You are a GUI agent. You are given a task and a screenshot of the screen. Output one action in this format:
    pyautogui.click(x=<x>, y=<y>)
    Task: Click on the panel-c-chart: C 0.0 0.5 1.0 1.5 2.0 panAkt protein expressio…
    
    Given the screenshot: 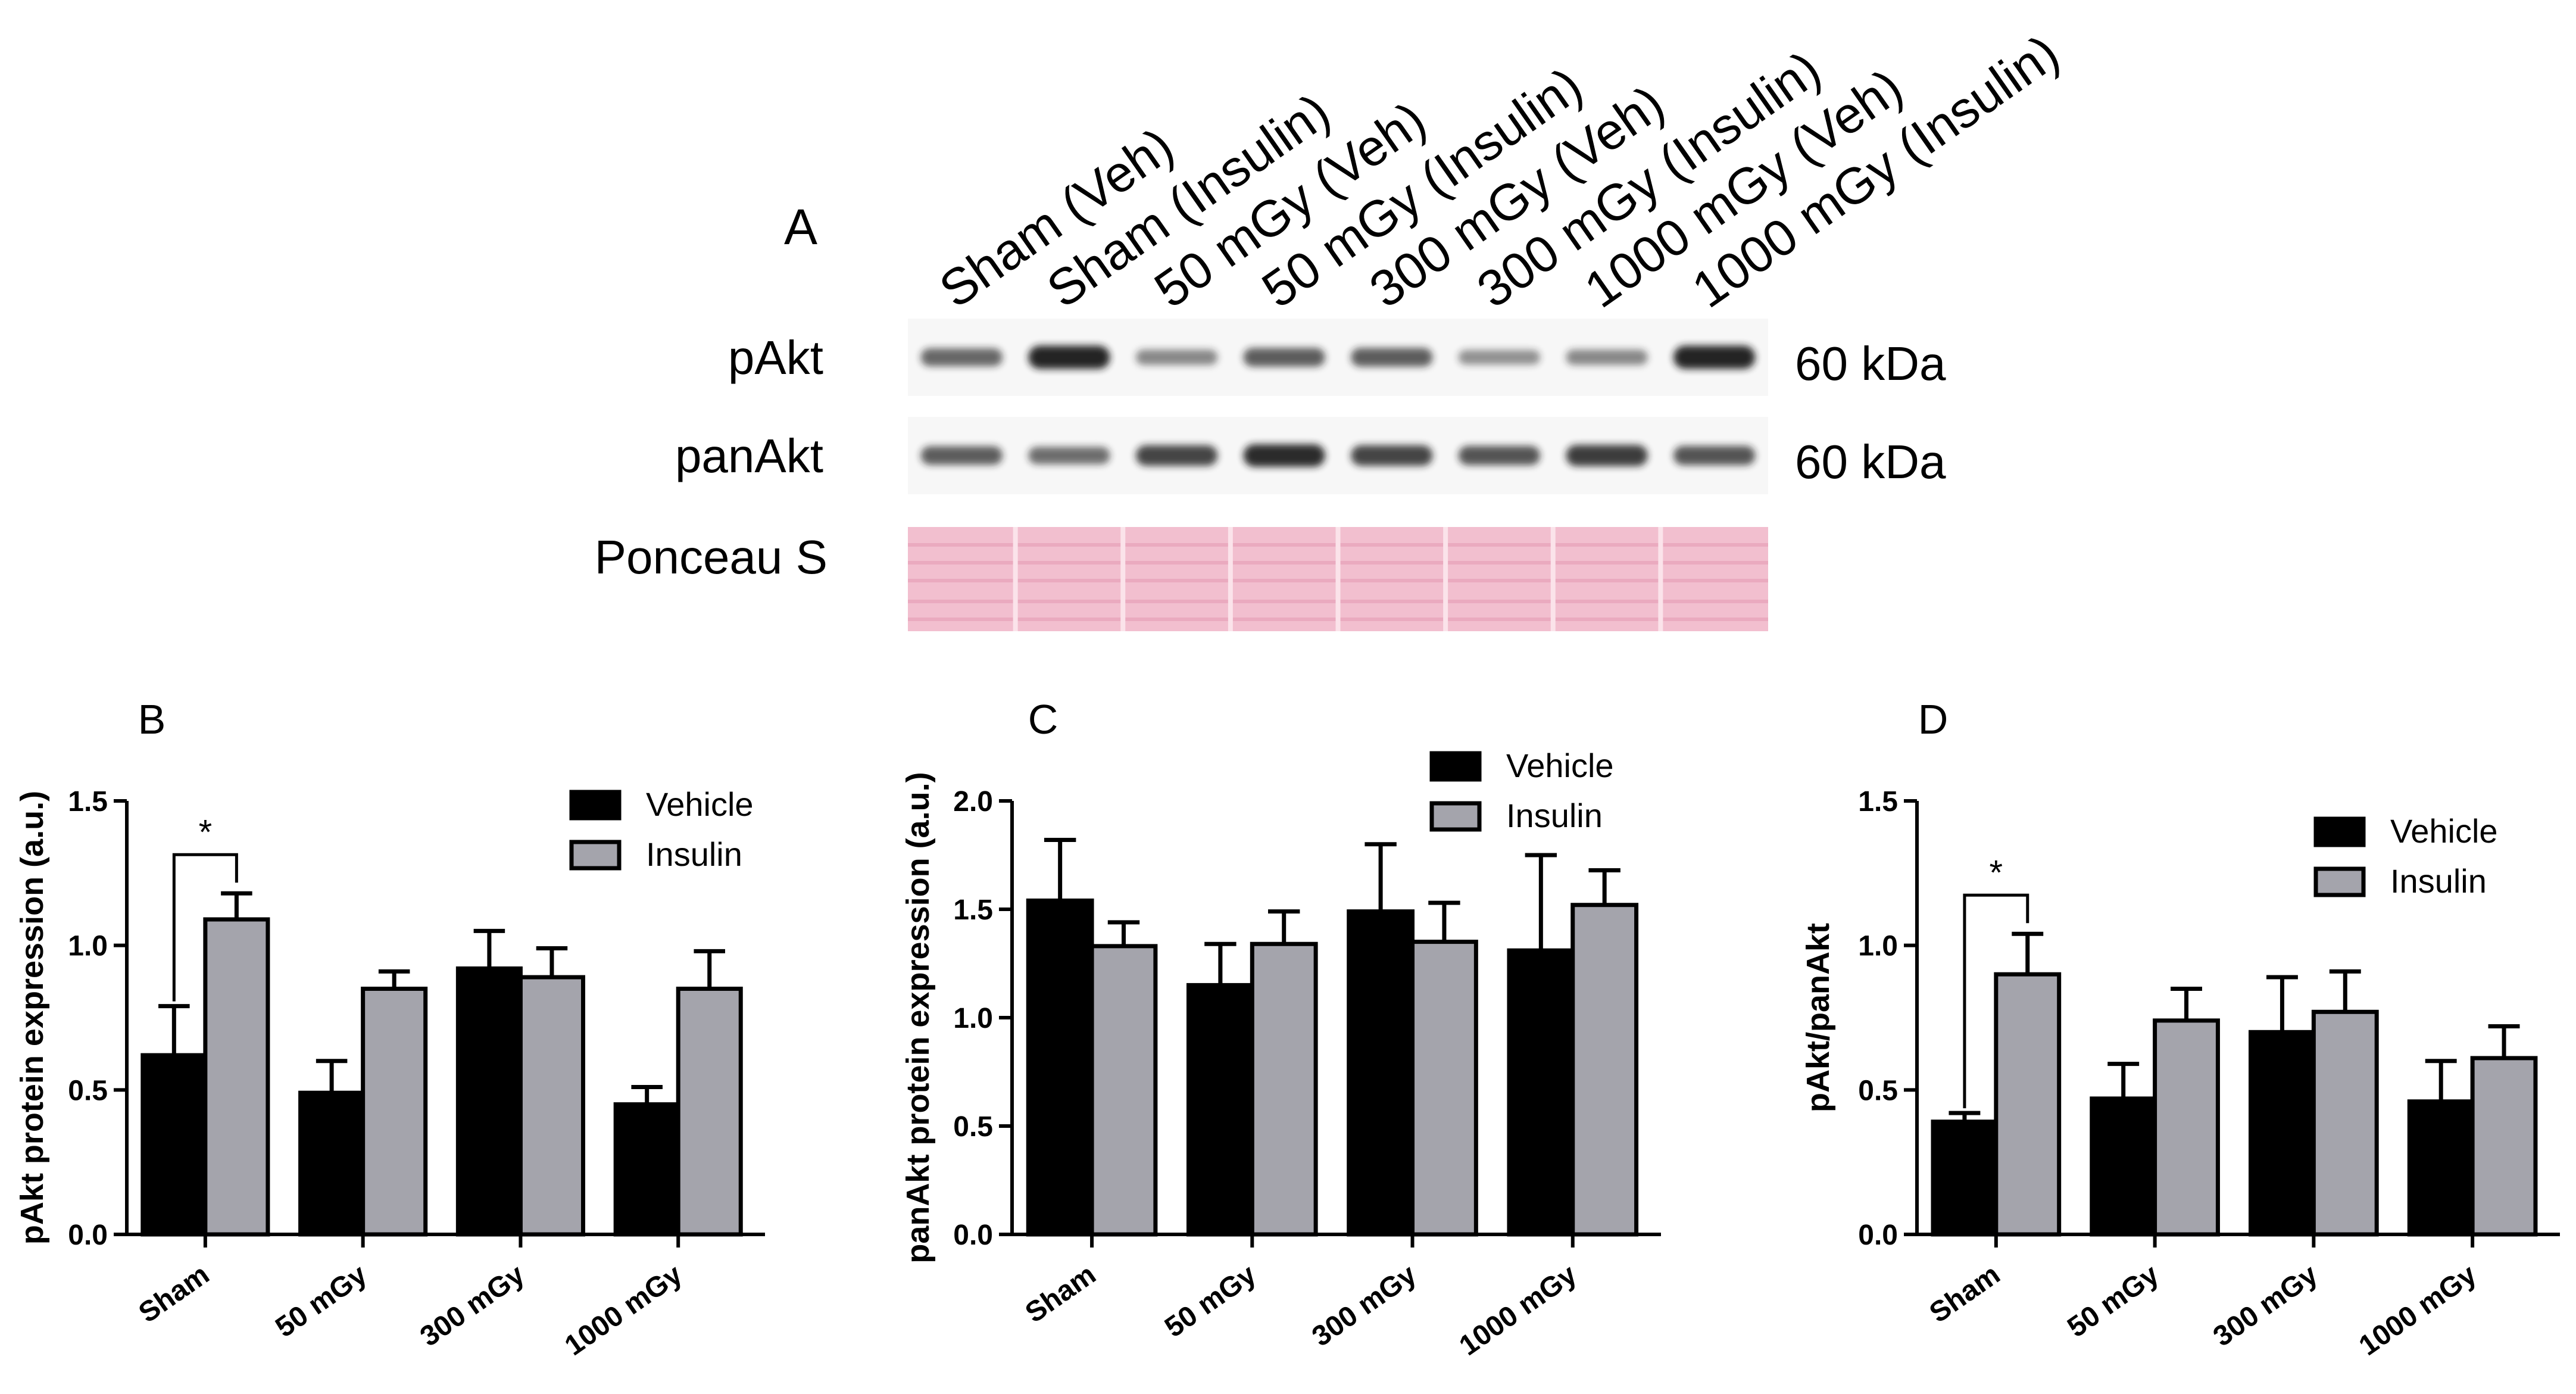 What is the action you would take?
    pyautogui.click(x=1280, y=1029)
    